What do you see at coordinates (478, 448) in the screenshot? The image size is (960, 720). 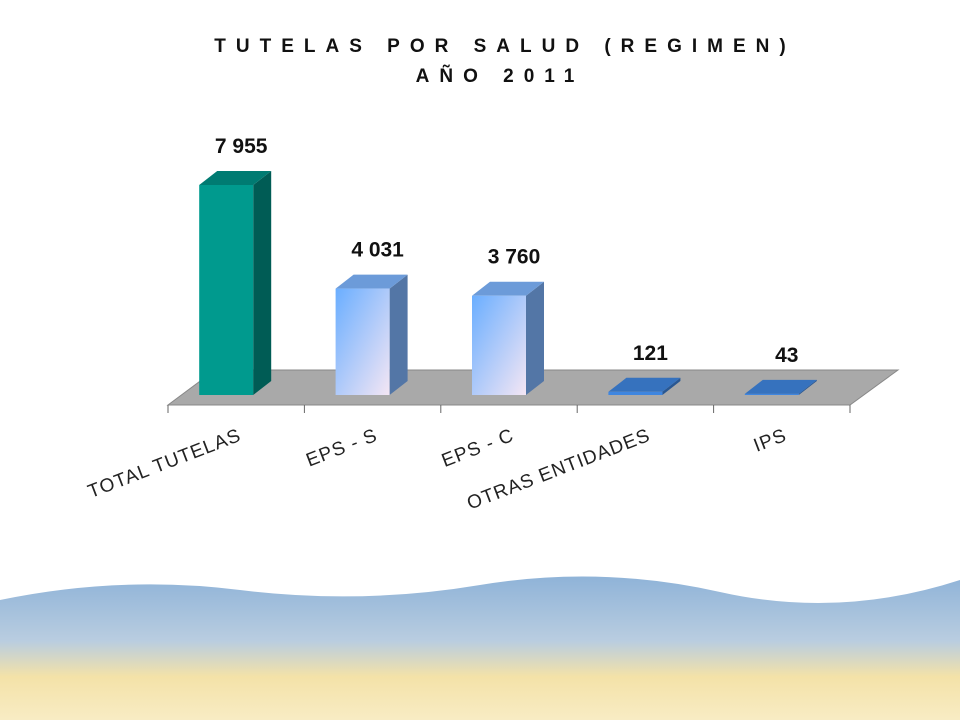 I see `x-tick-label: EPS - C` at bounding box center [478, 448].